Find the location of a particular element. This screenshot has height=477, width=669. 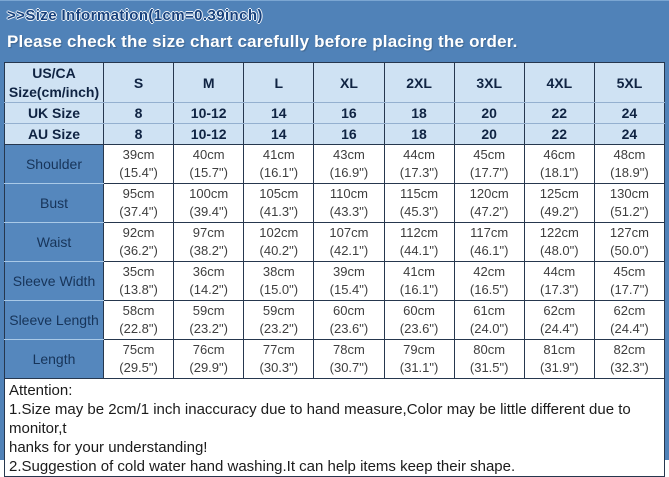

measure-value: 82cm (32.3") is located at coordinates (629, 359).